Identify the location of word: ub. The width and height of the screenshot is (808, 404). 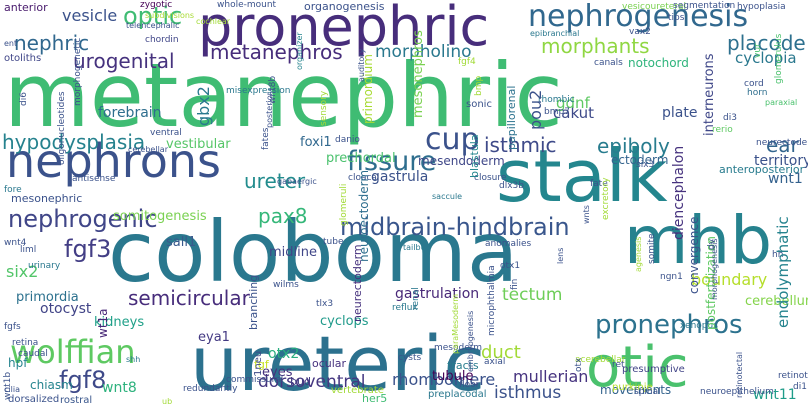
(167, 400).